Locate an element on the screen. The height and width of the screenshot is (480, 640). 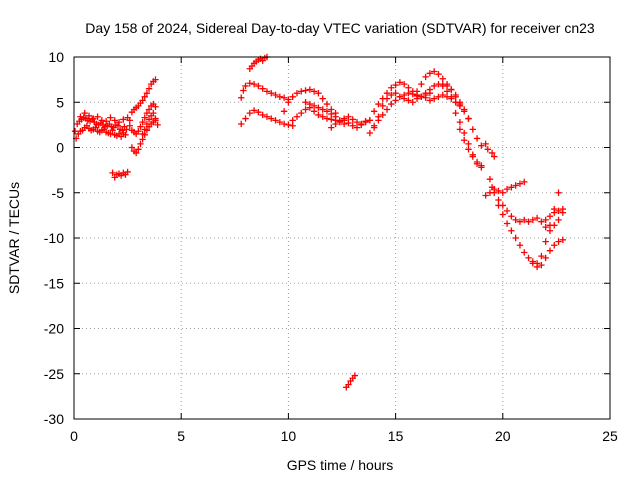
y-tick-label: -25 is located at coordinates (54, 374).